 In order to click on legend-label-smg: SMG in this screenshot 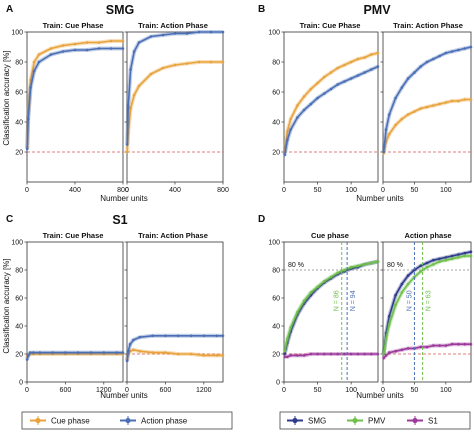, I will do `click(317, 421)`.